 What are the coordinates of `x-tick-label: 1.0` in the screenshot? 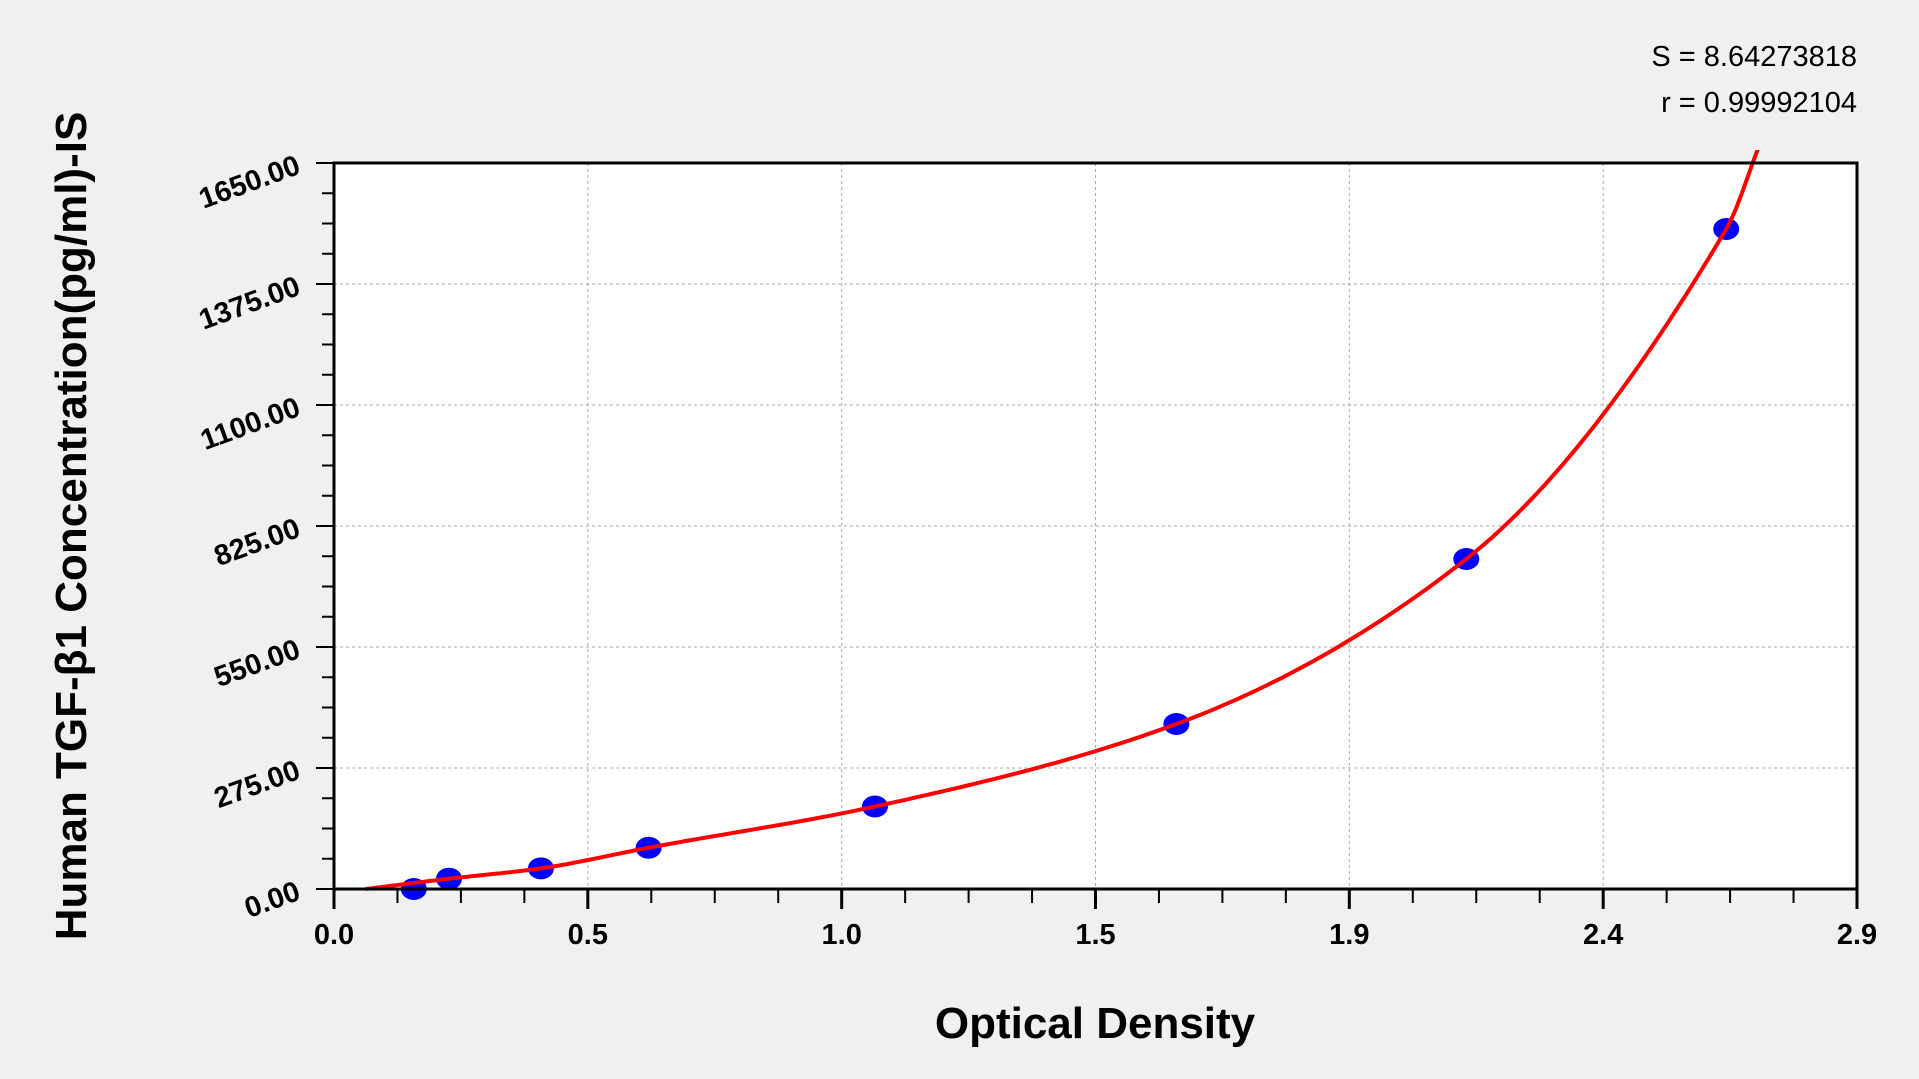 It's located at (842, 935).